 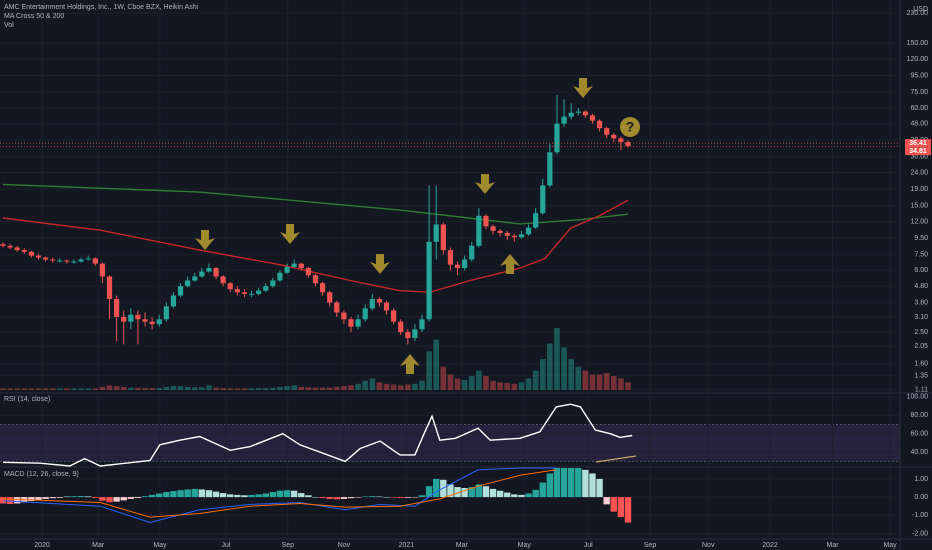 I want to click on rsi-title: RSI (14, close), so click(x=27, y=399).